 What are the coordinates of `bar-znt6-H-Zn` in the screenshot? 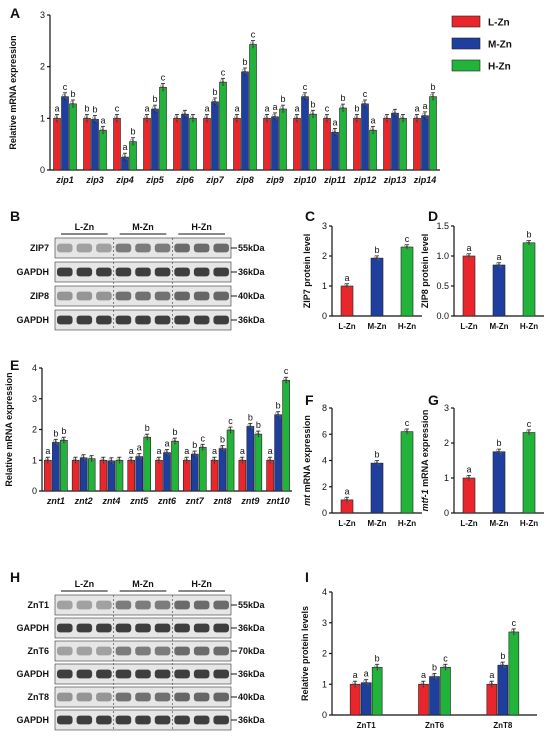 It's located at (175, 466).